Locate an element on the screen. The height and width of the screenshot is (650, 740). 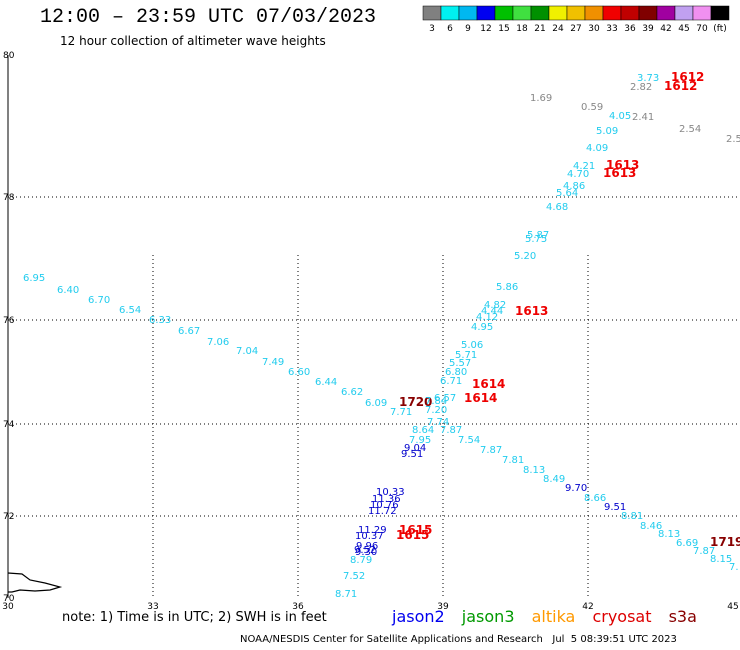
wave-height-label: 4.12 is located at coordinates (487, 317).